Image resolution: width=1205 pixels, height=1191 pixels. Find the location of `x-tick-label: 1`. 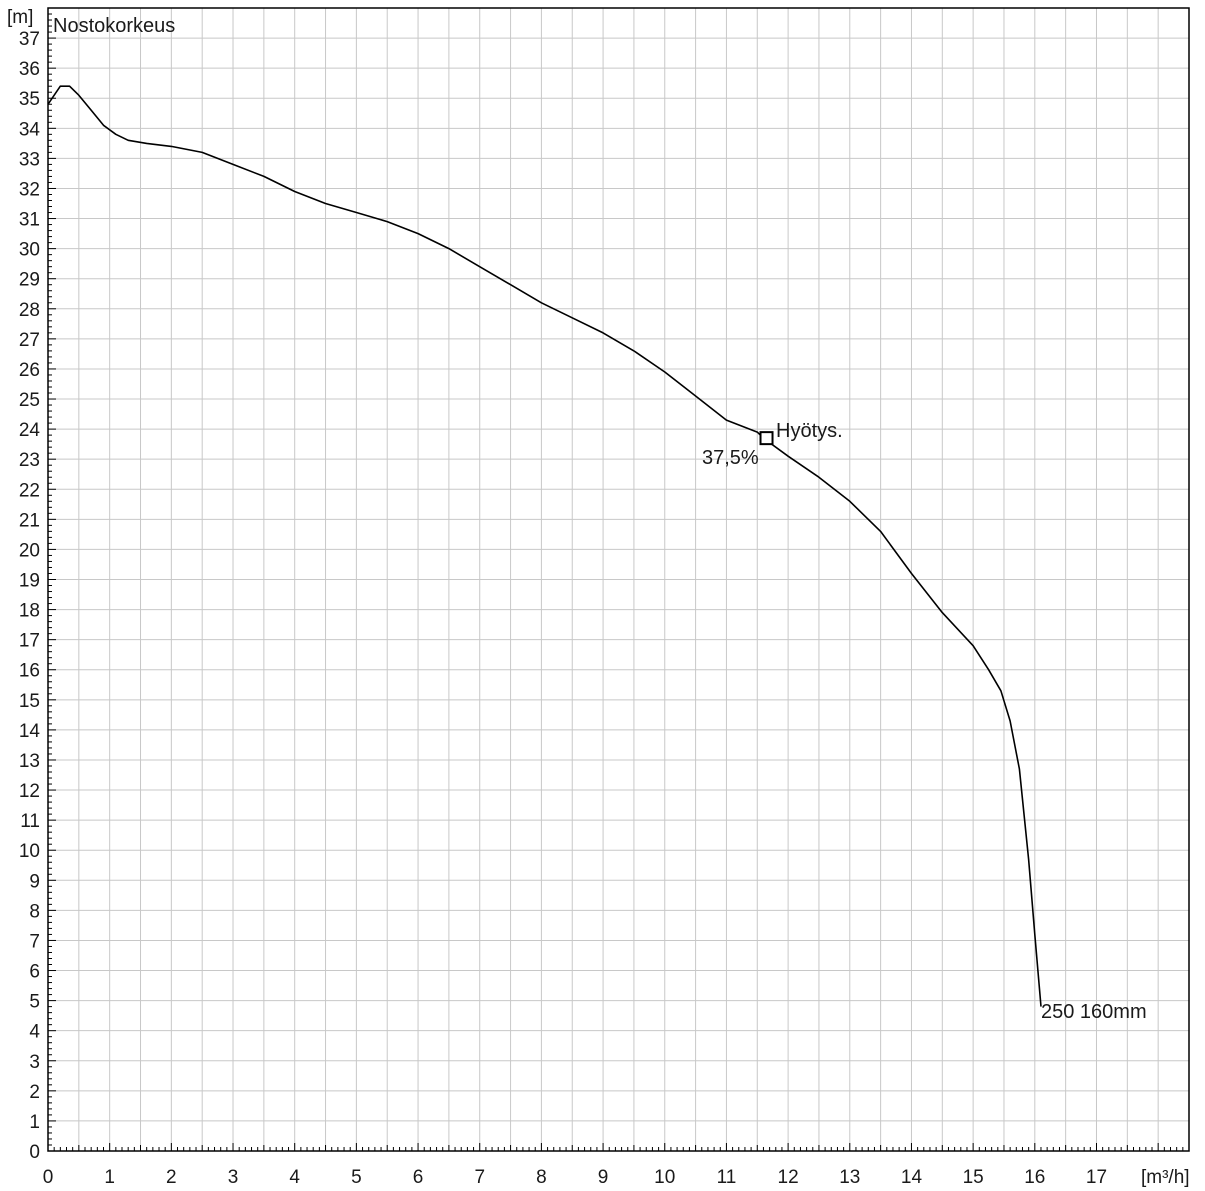

x-tick-label: 1 is located at coordinates (109, 1177).